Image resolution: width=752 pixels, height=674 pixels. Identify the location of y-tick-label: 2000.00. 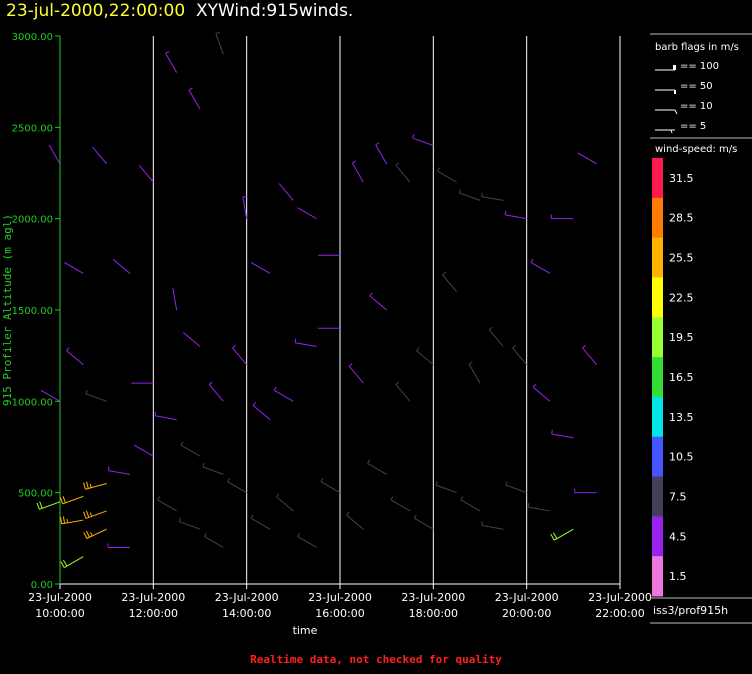
(32, 220).